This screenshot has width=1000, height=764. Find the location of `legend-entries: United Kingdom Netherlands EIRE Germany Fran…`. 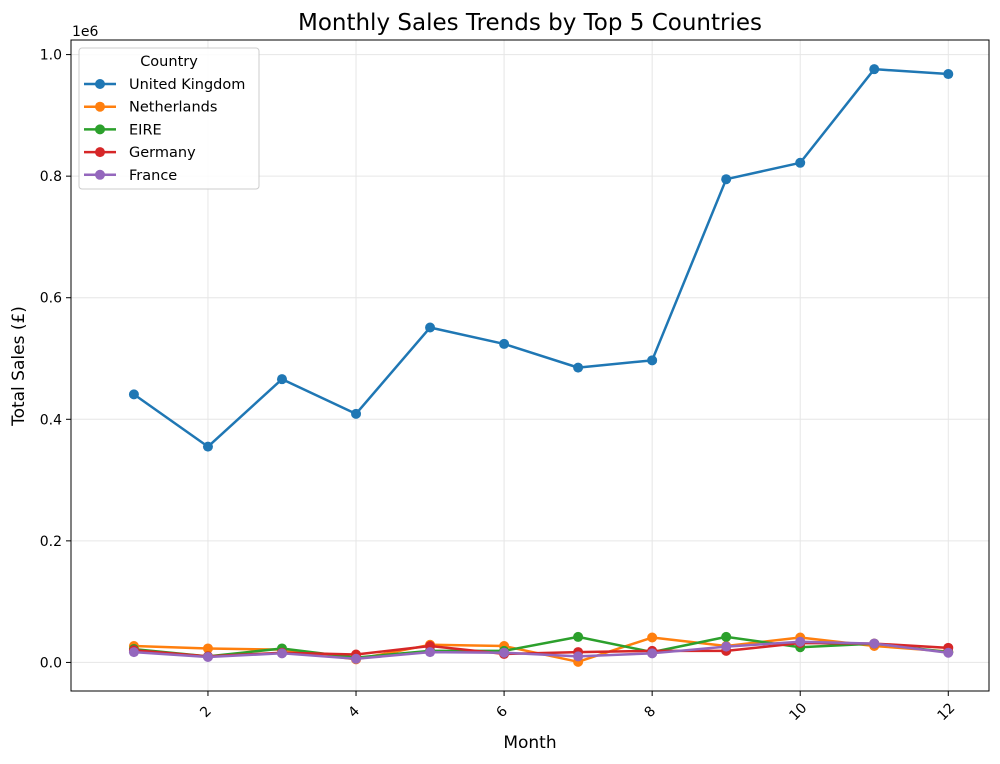

legend-entries: United Kingdom Netherlands EIRE Germany Fran… is located at coordinates (164, 130).